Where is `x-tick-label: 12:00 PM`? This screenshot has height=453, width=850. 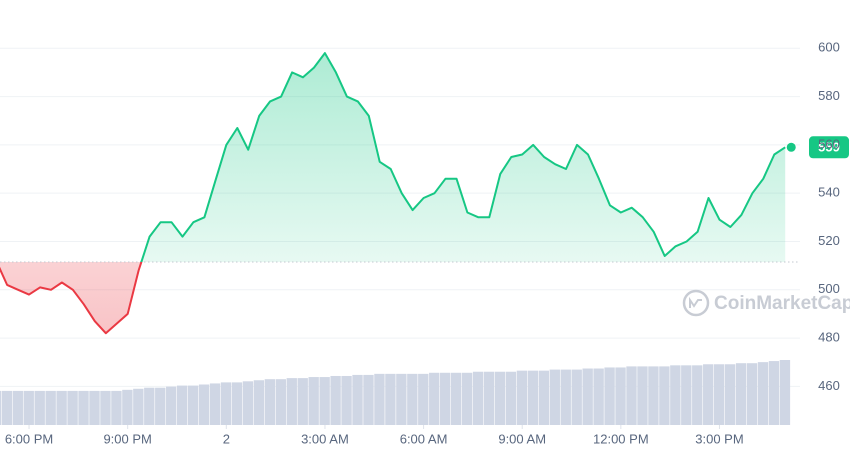 x-tick-label: 12:00 PM is located at coordinates (621, 438).